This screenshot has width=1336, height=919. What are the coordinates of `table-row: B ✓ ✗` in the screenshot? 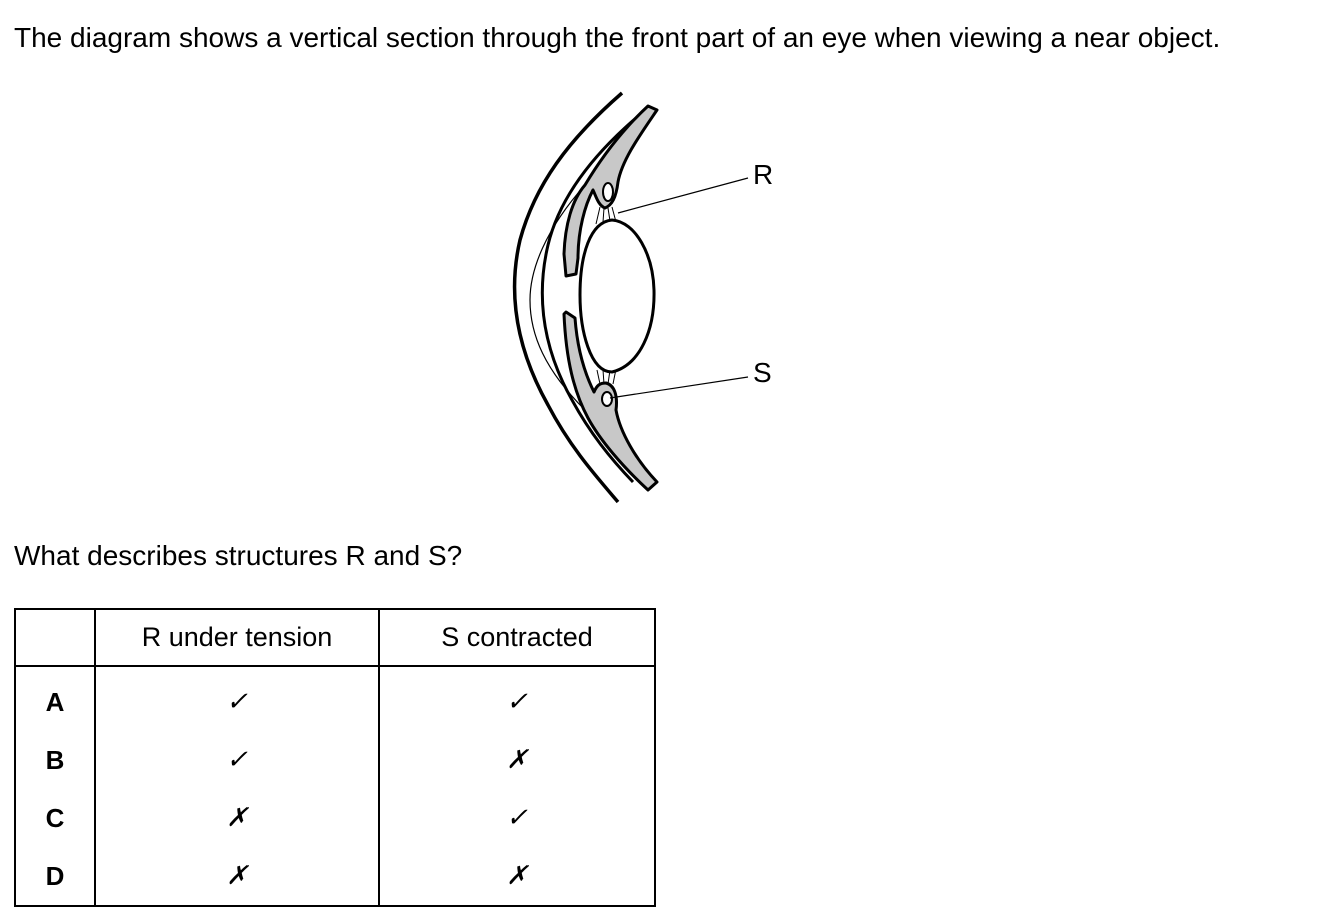 It's located at (335, 760).